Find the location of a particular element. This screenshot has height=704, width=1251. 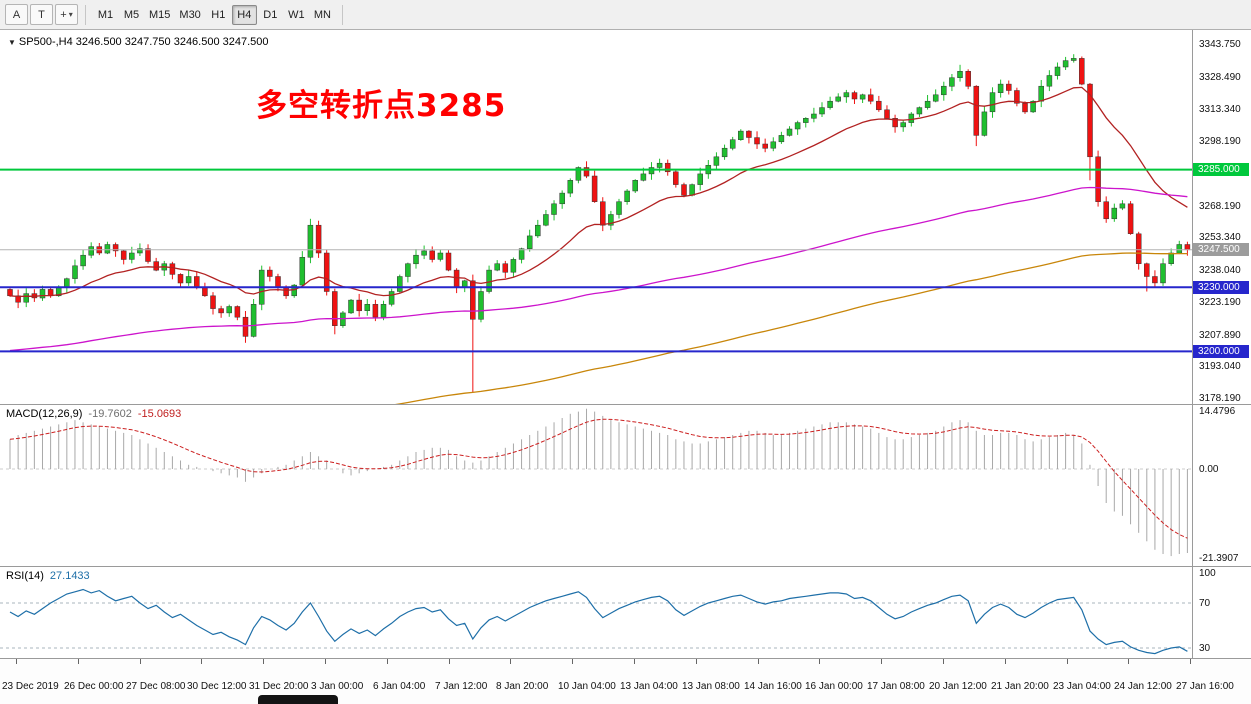

timeframe-button-m5: M5 is located at coordinates (131, 15).